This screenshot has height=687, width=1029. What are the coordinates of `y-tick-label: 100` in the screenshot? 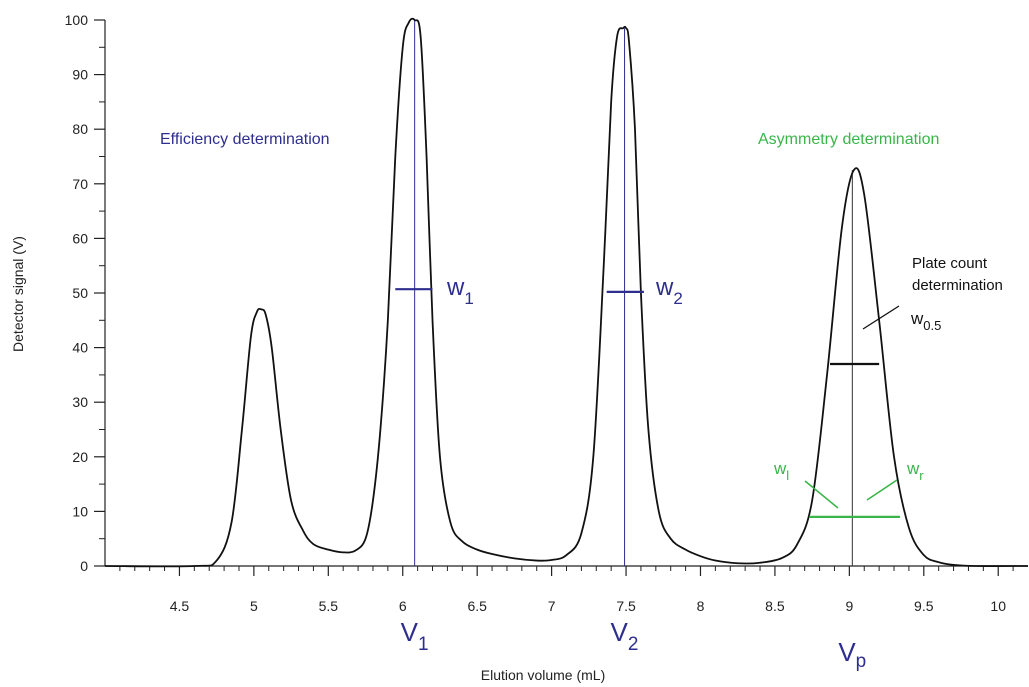 It's located at (77, 20).